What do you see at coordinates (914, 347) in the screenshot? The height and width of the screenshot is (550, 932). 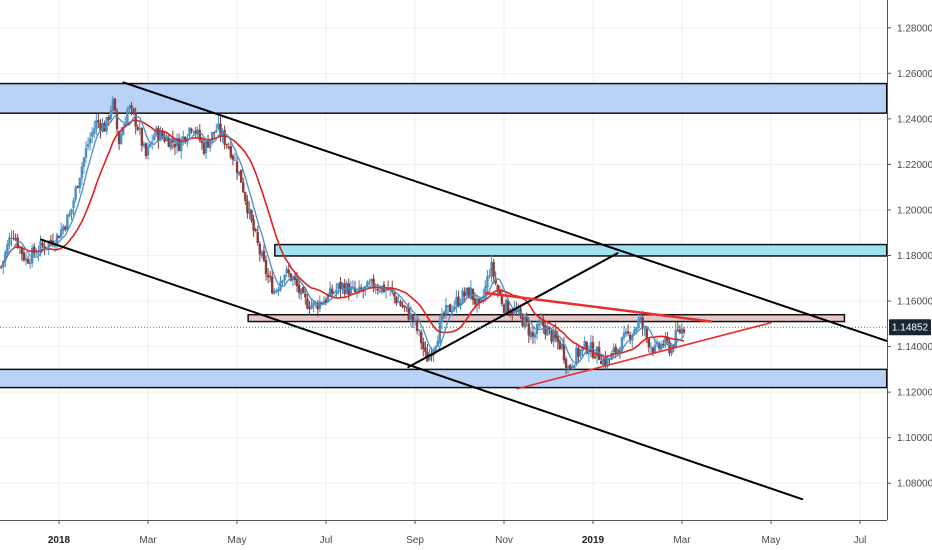 I see `y-tick-label: 1.14000` at bounding box center [914, 347].